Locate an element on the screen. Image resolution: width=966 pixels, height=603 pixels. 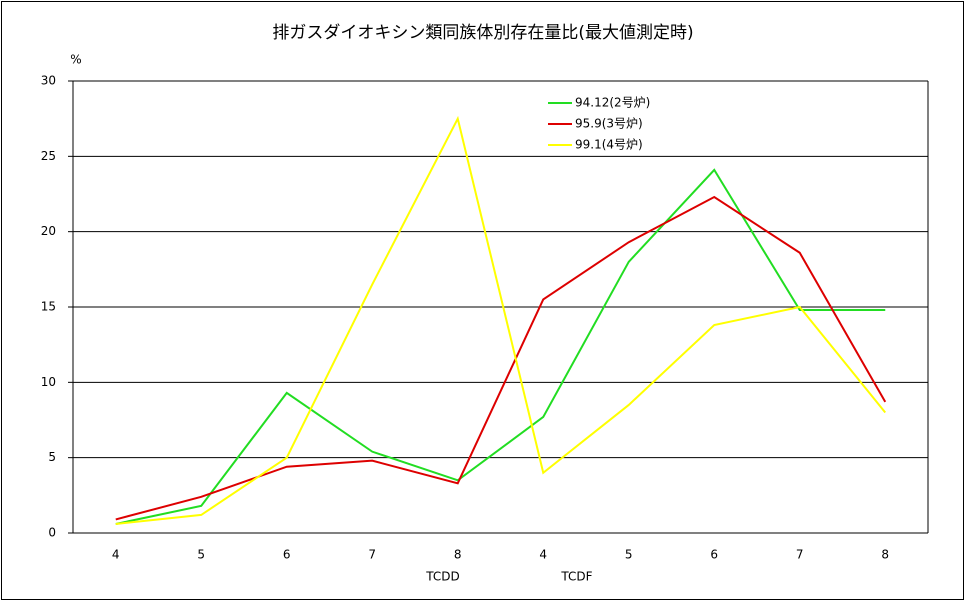
y-tick-label: 15 is located at coordinates (48, 307).